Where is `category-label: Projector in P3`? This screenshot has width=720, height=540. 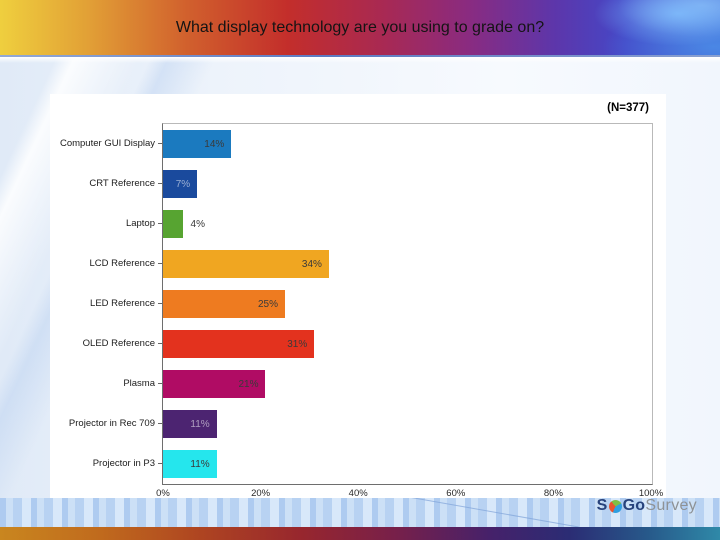
category-label: Projector in P3 is located at coordinates (123, 463).